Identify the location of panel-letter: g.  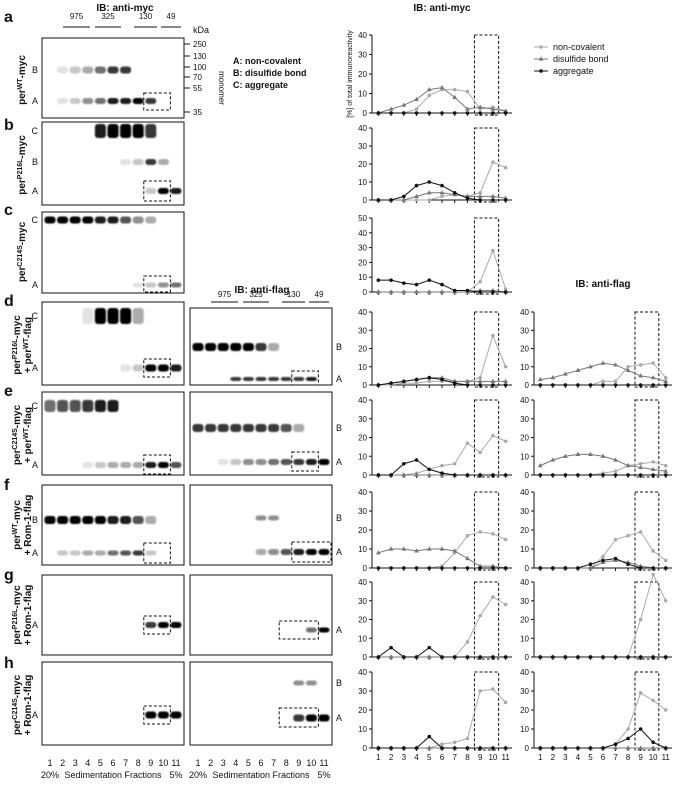
(9, 575).